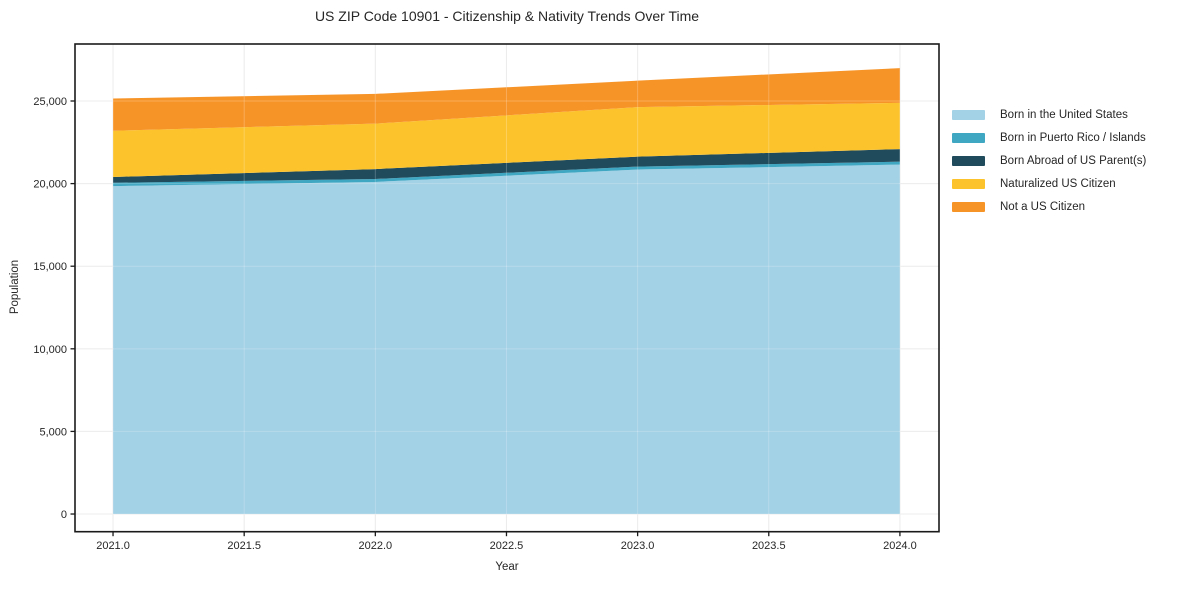 The width and height of the screenshot is (1189, 590). I want to click on y-tick-label: 15,000, so click(50, 267).